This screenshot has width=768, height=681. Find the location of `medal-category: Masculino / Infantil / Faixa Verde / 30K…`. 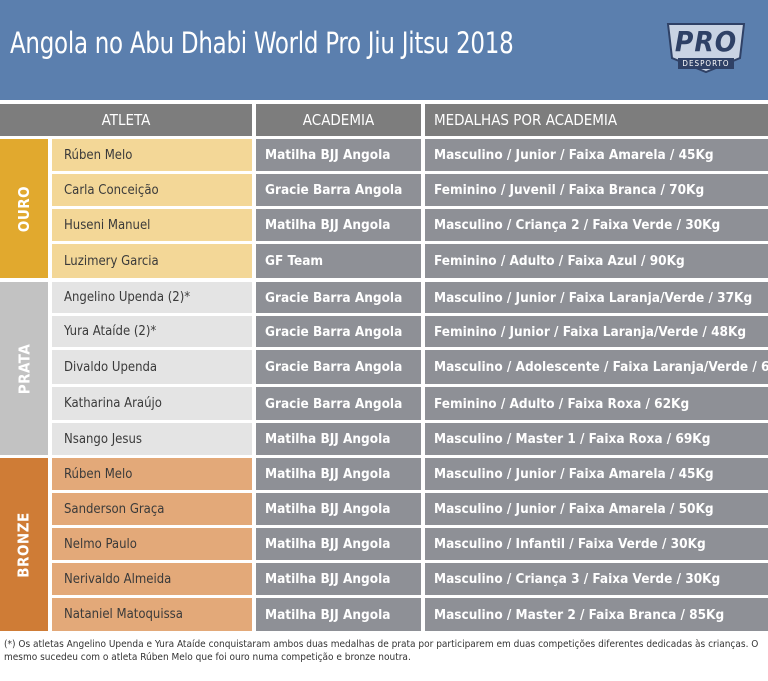

medal-category: Masculino / Infantil / Faixa Verde / 30K… is located at coordinates (596, 544).